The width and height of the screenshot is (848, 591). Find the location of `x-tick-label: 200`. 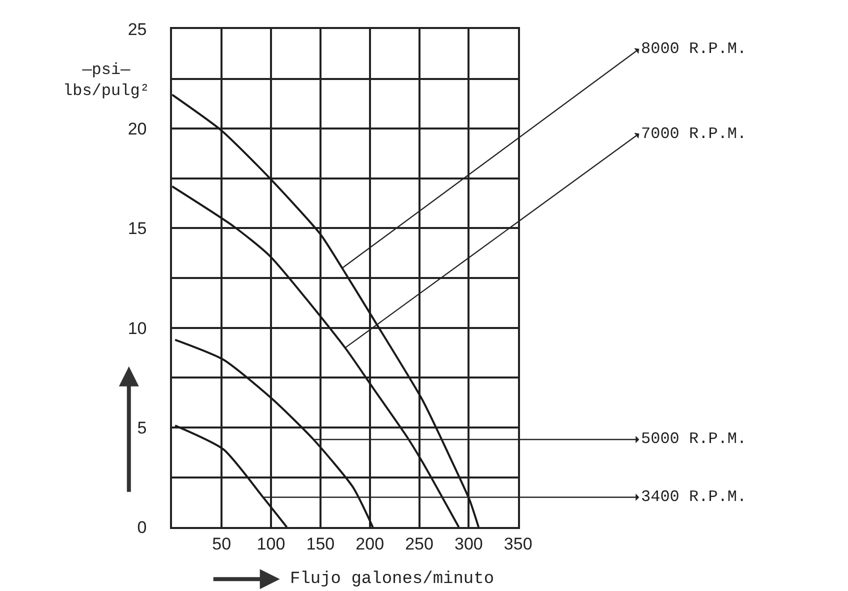

x-tick-label: 200 is located at coordinates (370, 544).